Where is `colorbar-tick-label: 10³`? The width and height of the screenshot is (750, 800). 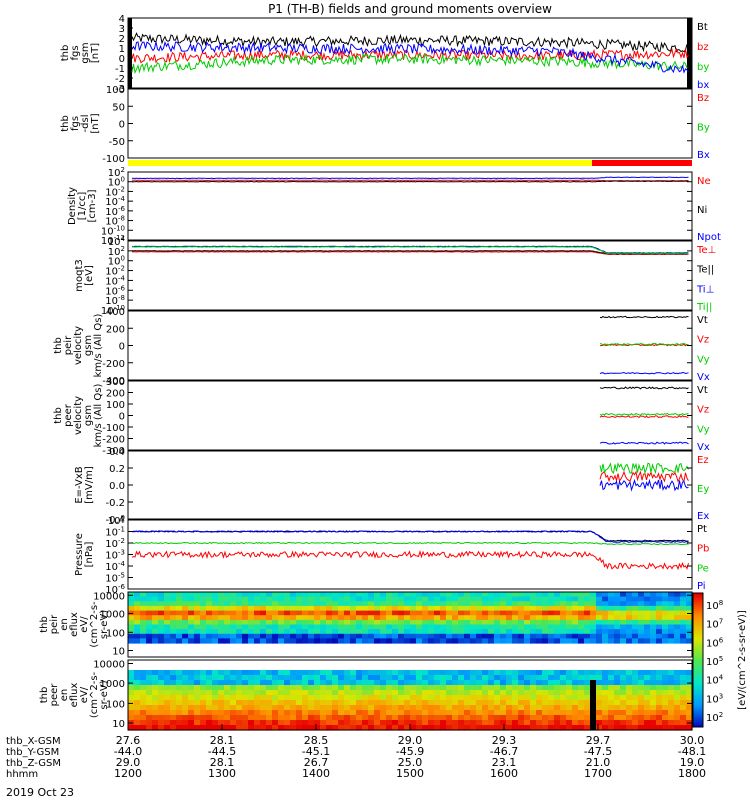 colorbar-tick-label: 10³ is located at coordinates (714, 698).